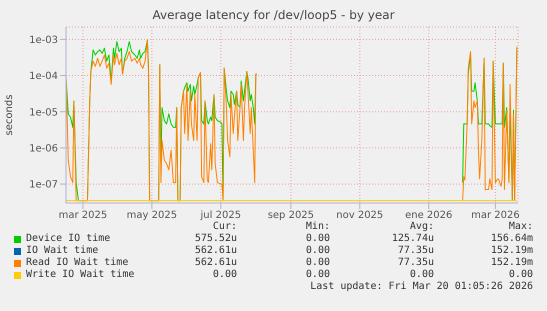 The height and width of the screenshot is (311, 547). What do you see at coordinates (215, 238) in the screenshot?
I see `text: 575.52u` at bounding box center [215, 238].